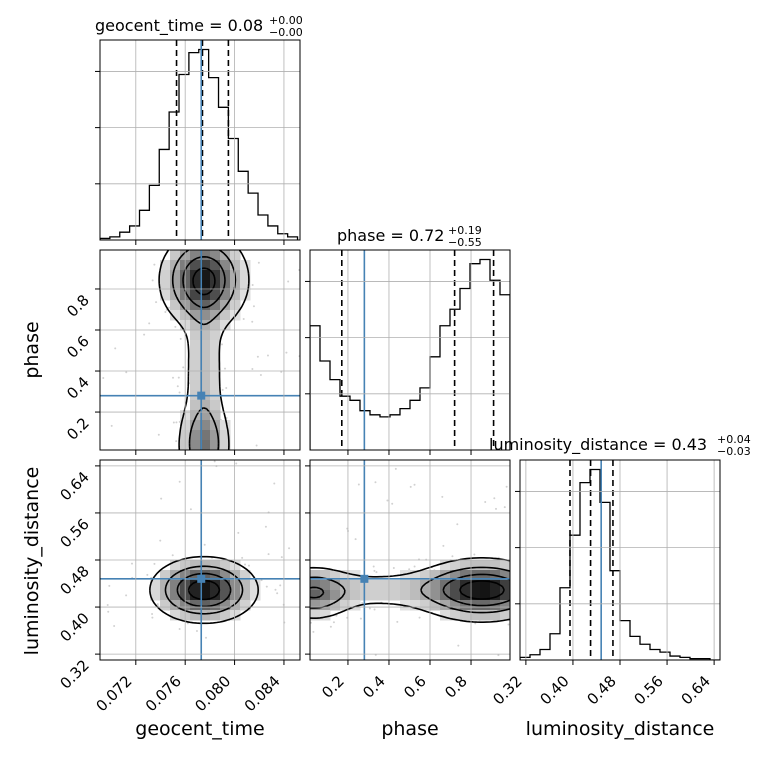  What do you see at coordinates (32, 561) in the screenshot?
I see `ylabel-luminosity-distance: luminosity_distance` at bounding box center [32, 561].